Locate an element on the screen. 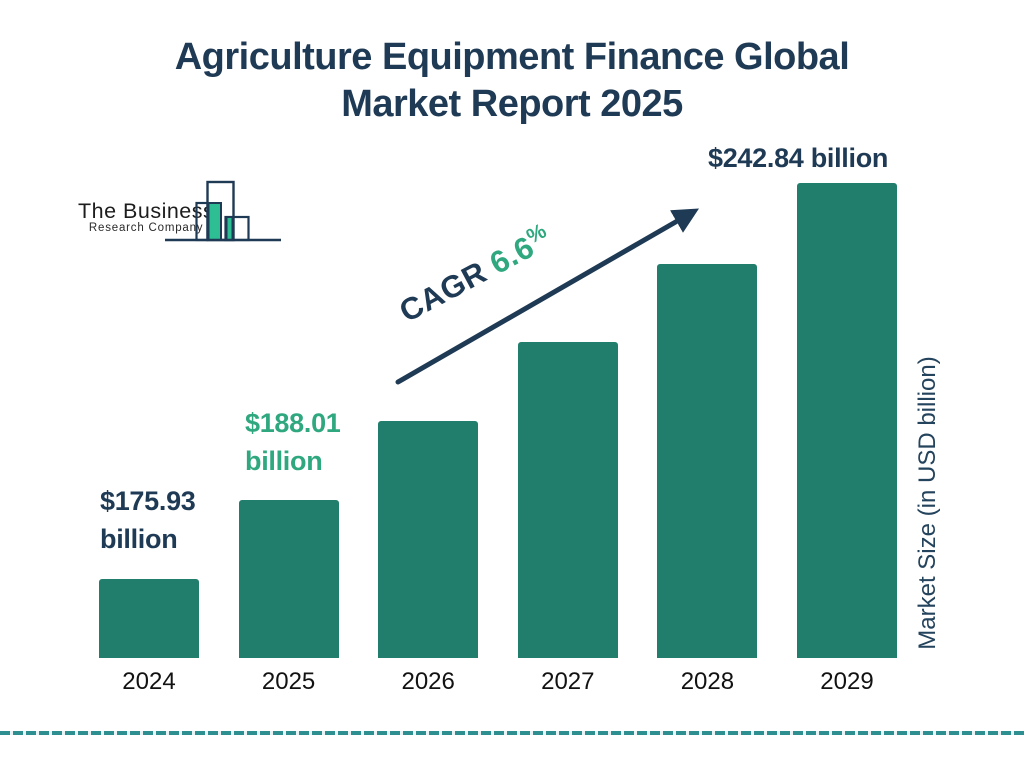  bar-2027 is located at coordinates (567, 500).